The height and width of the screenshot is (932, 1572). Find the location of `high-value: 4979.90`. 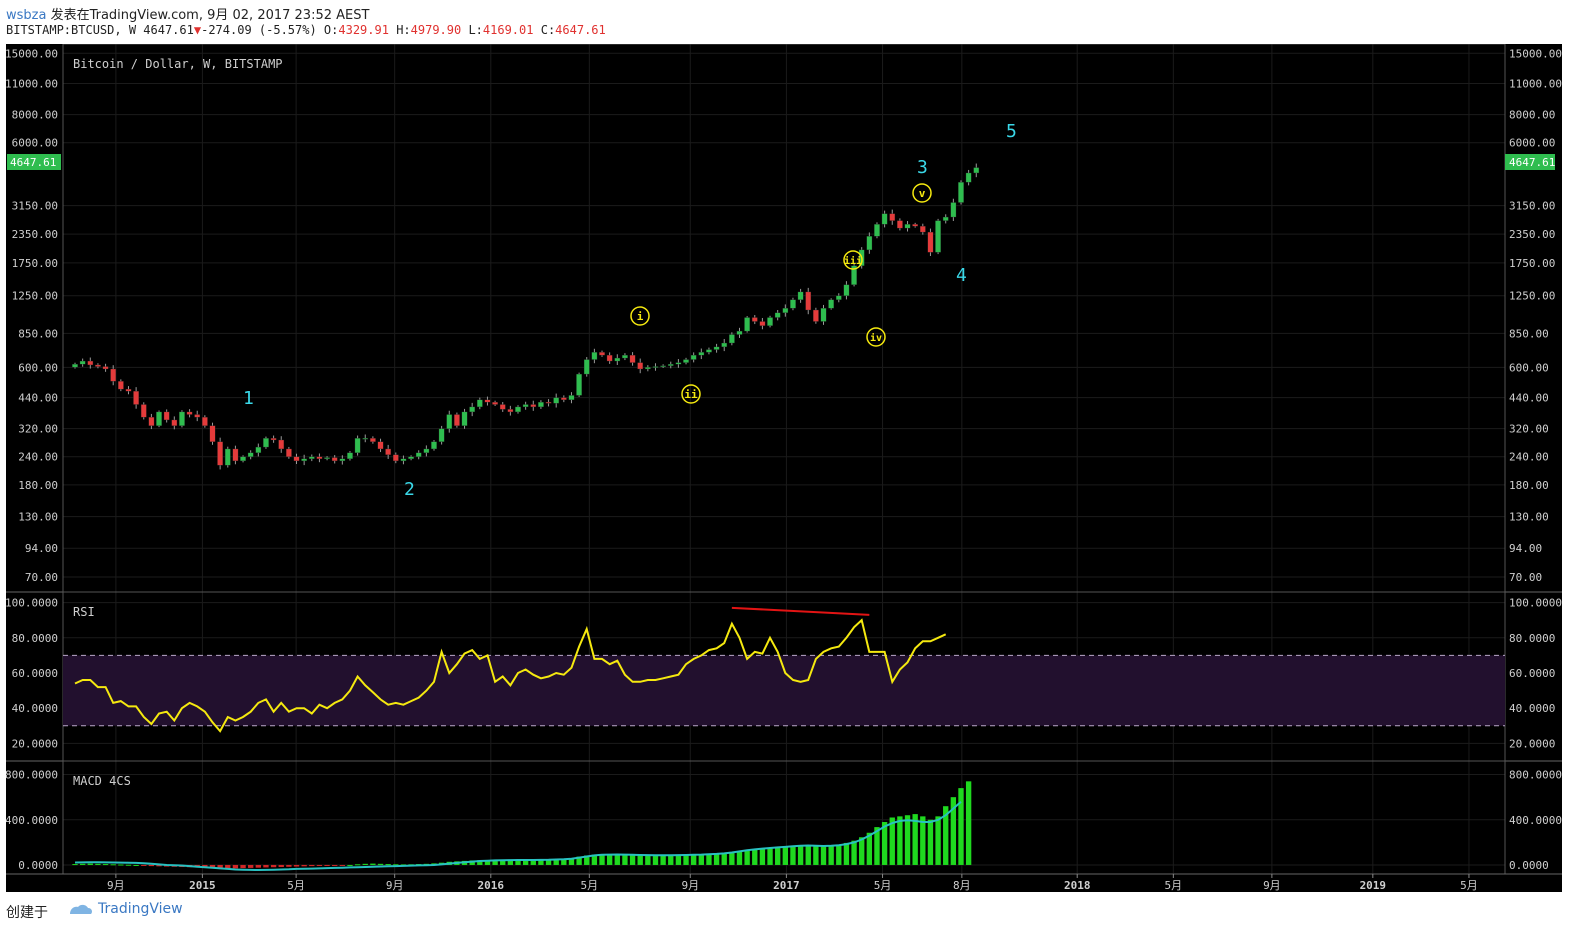

high-value: 4979.90 is located at coordinates (436, 30).